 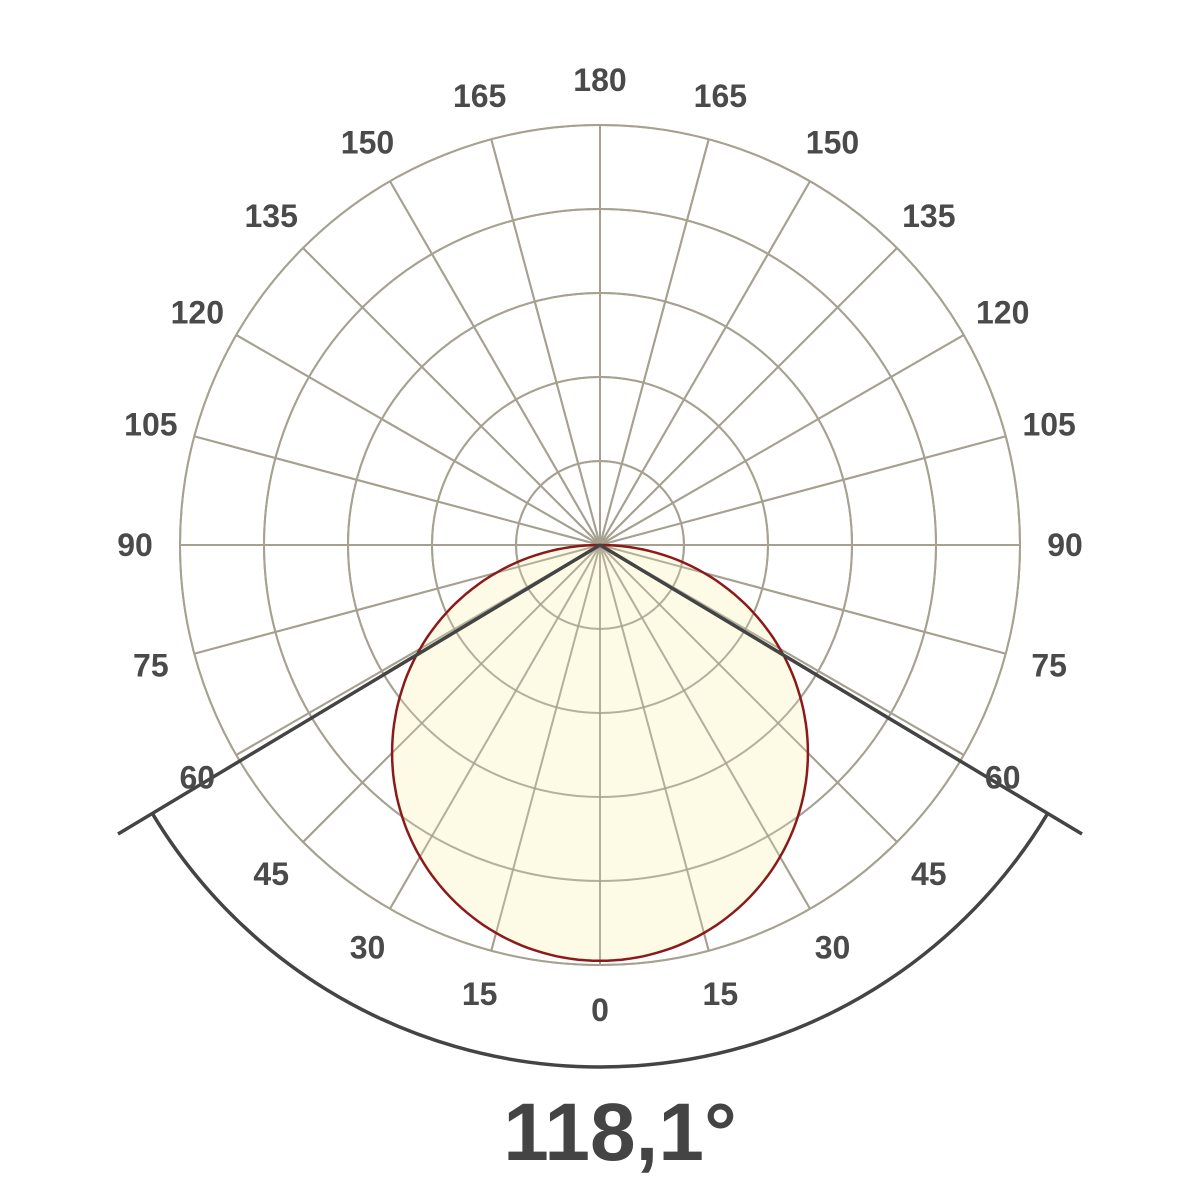 I want to click on beam-line-right, so click(x=841, y=689).